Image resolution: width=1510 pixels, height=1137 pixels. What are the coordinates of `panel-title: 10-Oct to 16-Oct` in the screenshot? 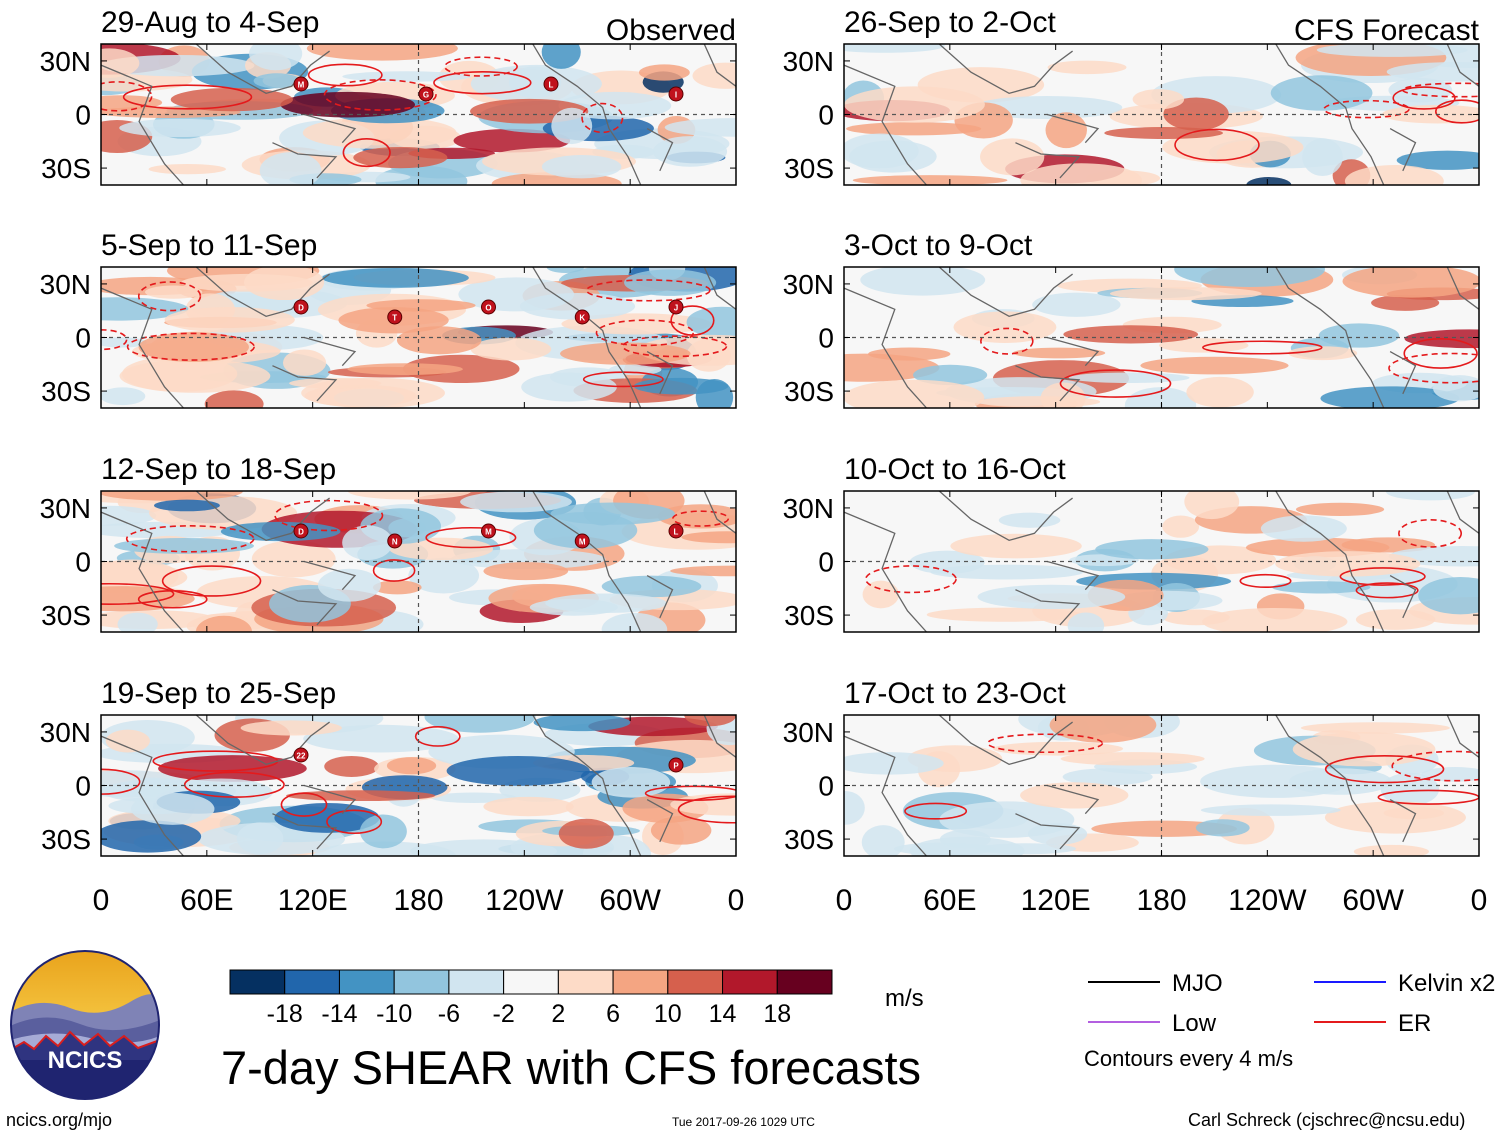 It's located at (955, 469).